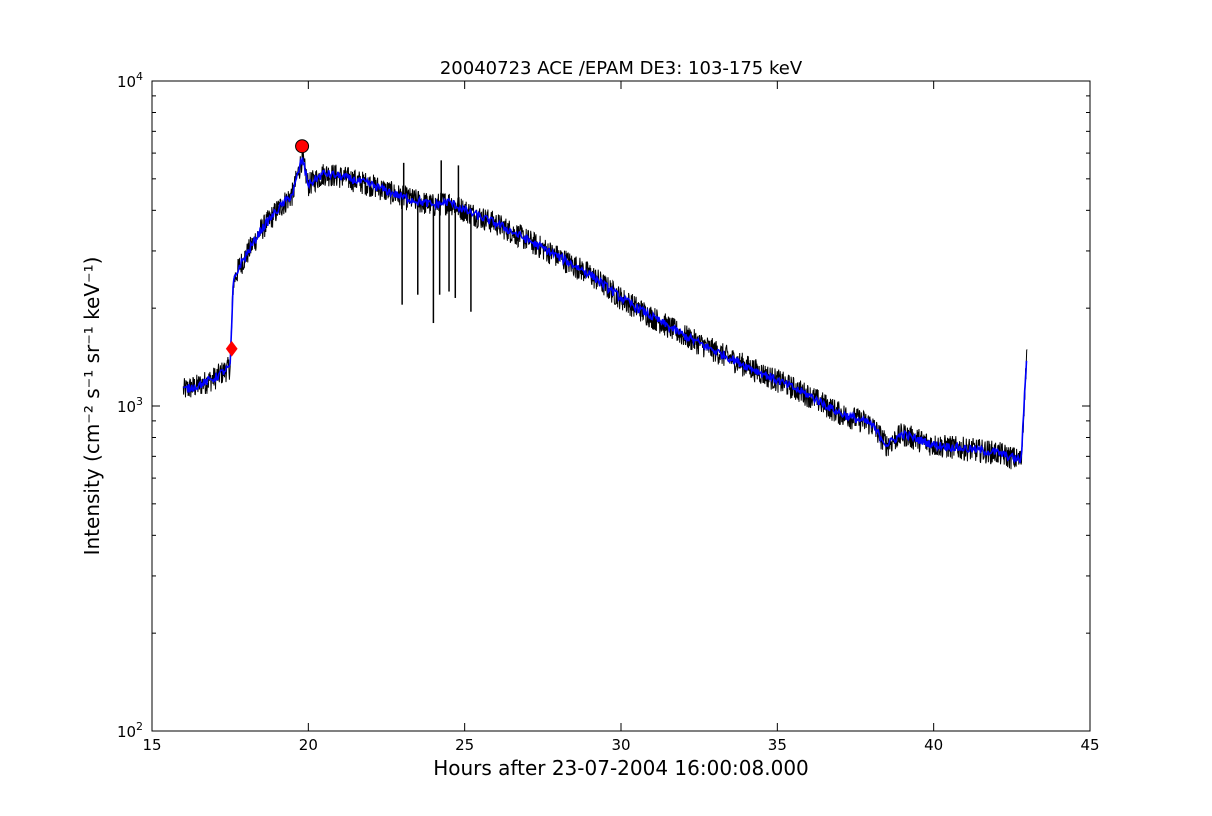 Image resolution: width=1212 pixels, height=816 pixels. What do you see at coordinates (302, 146) in the screenshot?
I see `peak-marker` at bounding box center [302, 146].